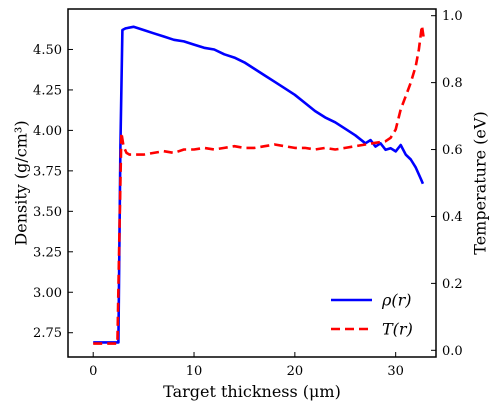 This screenshot has height=411, width=498. Describe the element at coordinates (252, 391) in the screenshot. I see `x-axis-label: Target thickness (μm)` at that location.